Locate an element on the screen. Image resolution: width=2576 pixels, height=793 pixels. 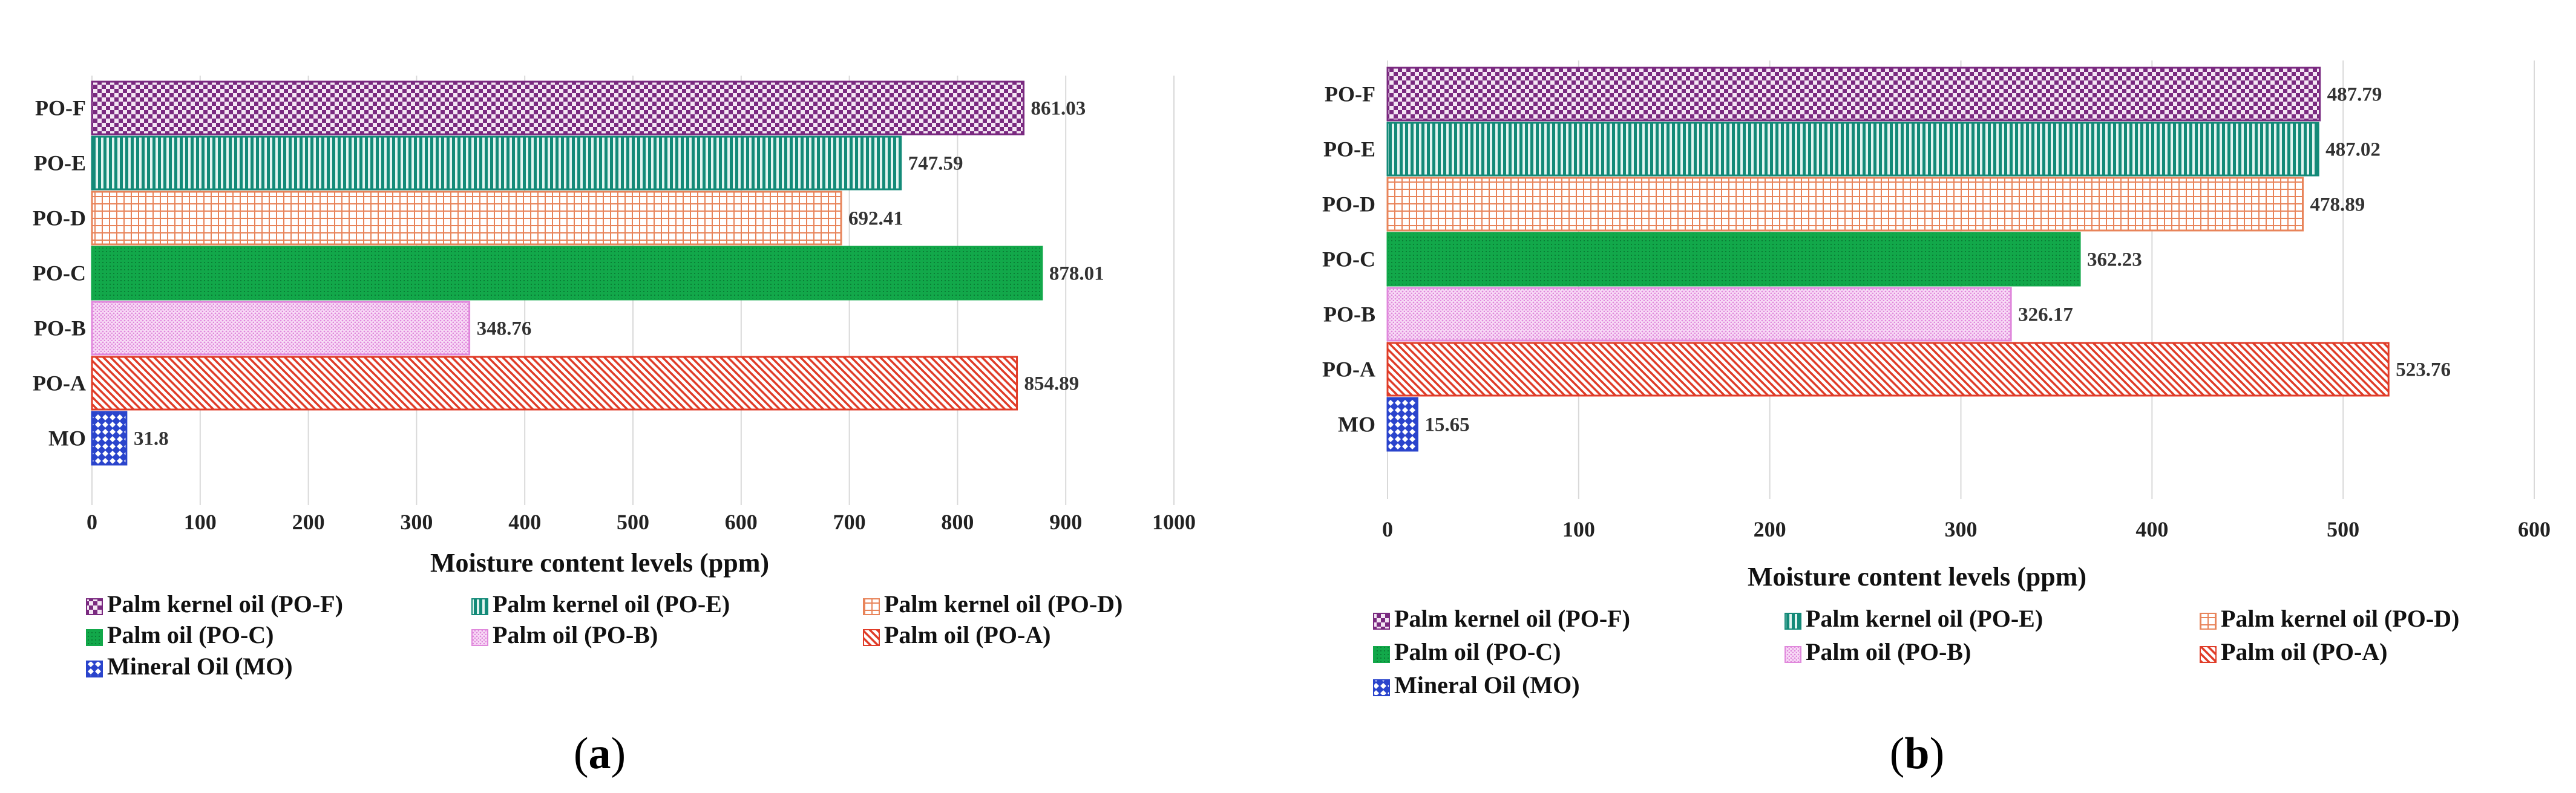
data-label: 878.01 is located at coordinates (1076, 274).